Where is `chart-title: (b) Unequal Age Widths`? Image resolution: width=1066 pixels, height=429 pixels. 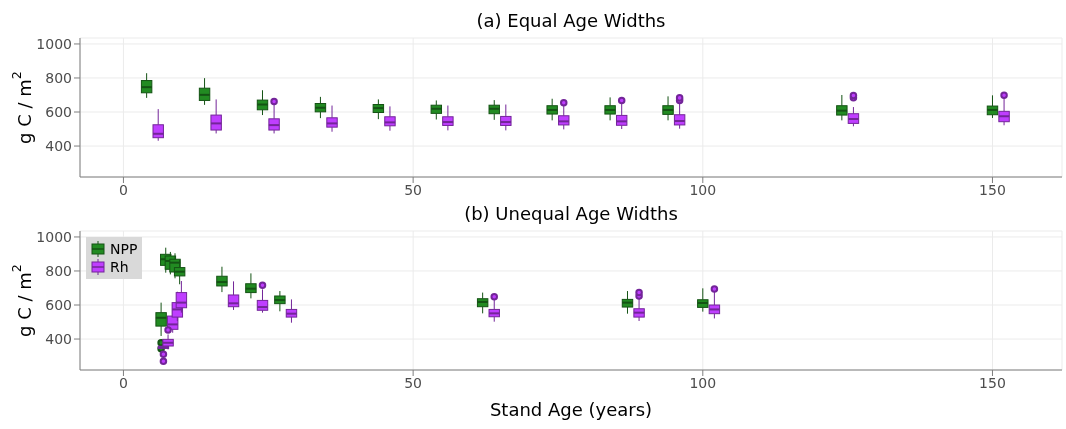 chart-title: (b) Unequal Age Widths is located at coordinates (571, 214).